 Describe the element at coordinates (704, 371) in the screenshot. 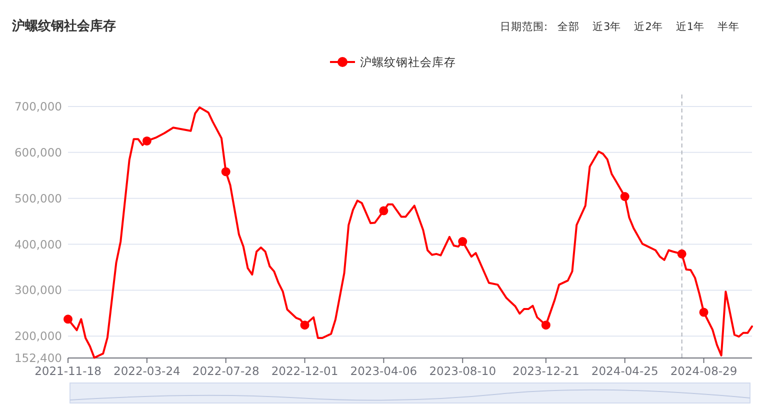

I see `x-tick-label: 2024-08-29` at that location.